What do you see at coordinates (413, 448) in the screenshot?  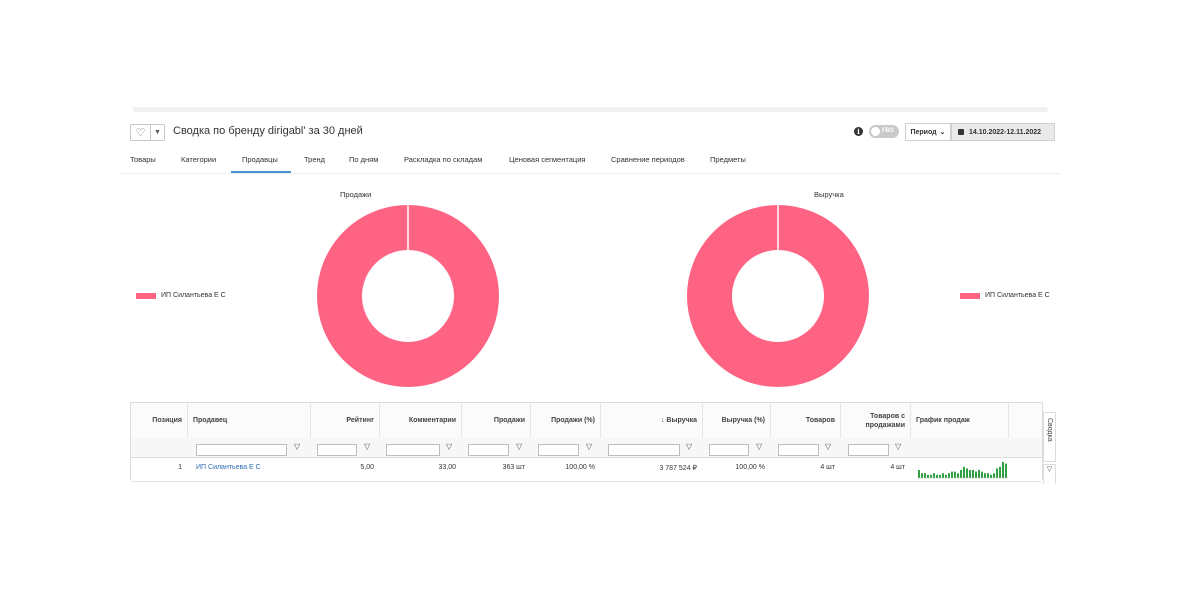 I see `comments-filter-input` at bounding box center [413, 448].